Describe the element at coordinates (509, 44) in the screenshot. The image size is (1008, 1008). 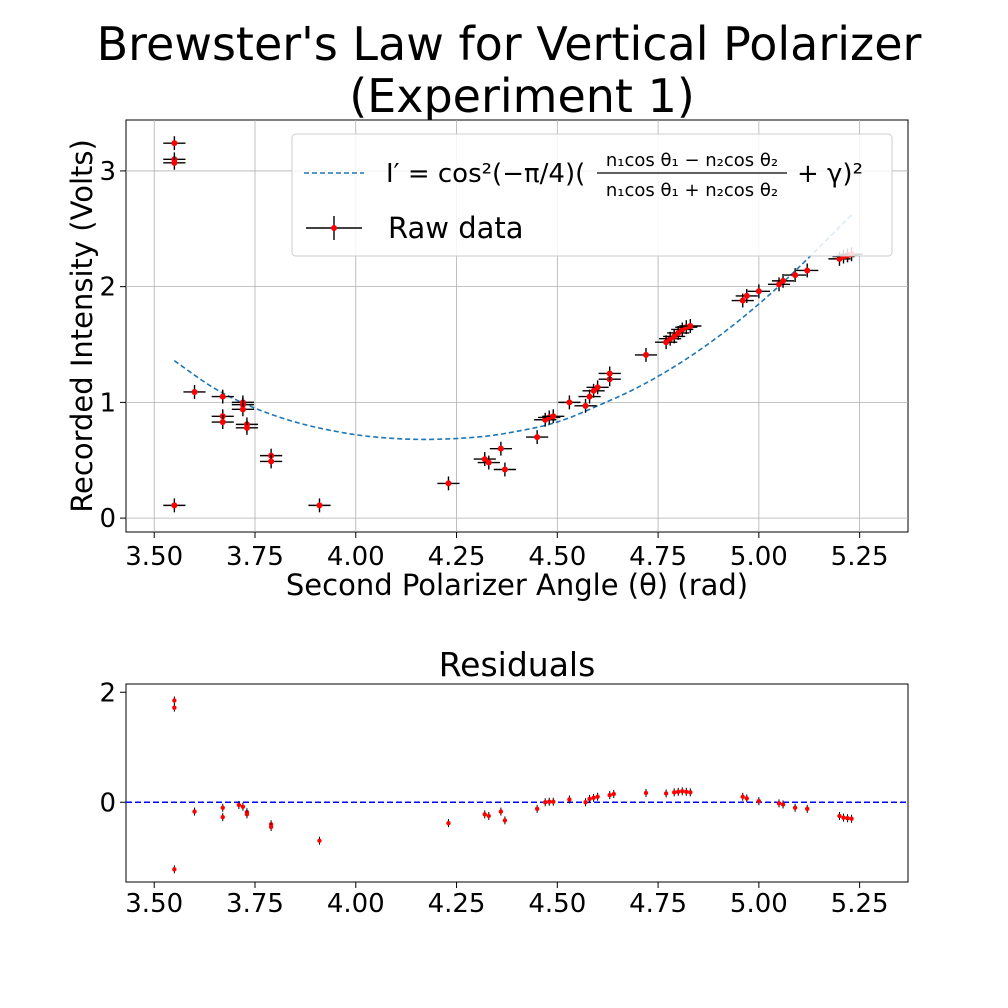
I see `chart-title-line1: Brewster's Law for Vertical Polarizer` at that location.